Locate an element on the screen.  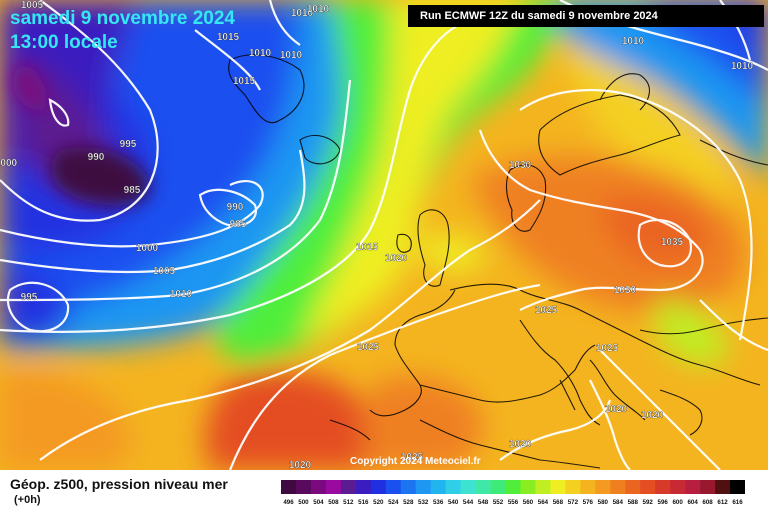
scale-tick-label: 572 is located at coordinates (573, 502).